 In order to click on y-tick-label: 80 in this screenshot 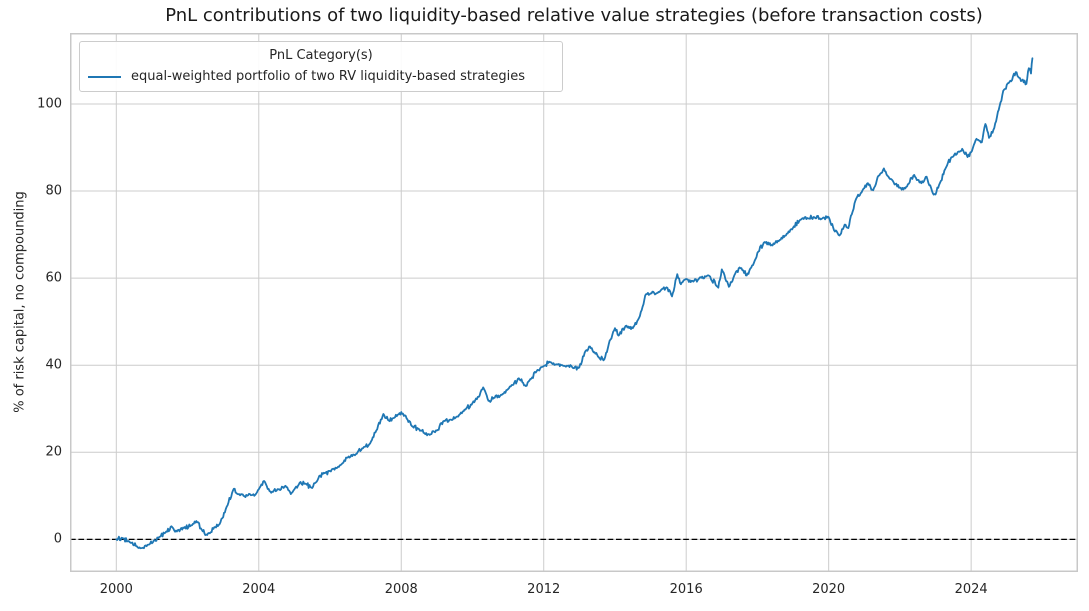, I will do `click(53, 191)`.